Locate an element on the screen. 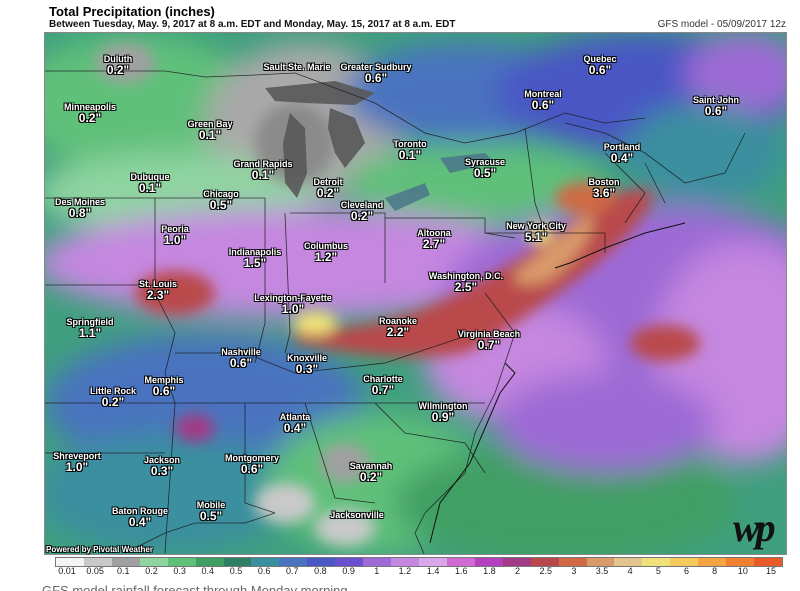 The image size is (800, 591). city-label: Montgomery 0.6" is located at coordinates (252, 464).